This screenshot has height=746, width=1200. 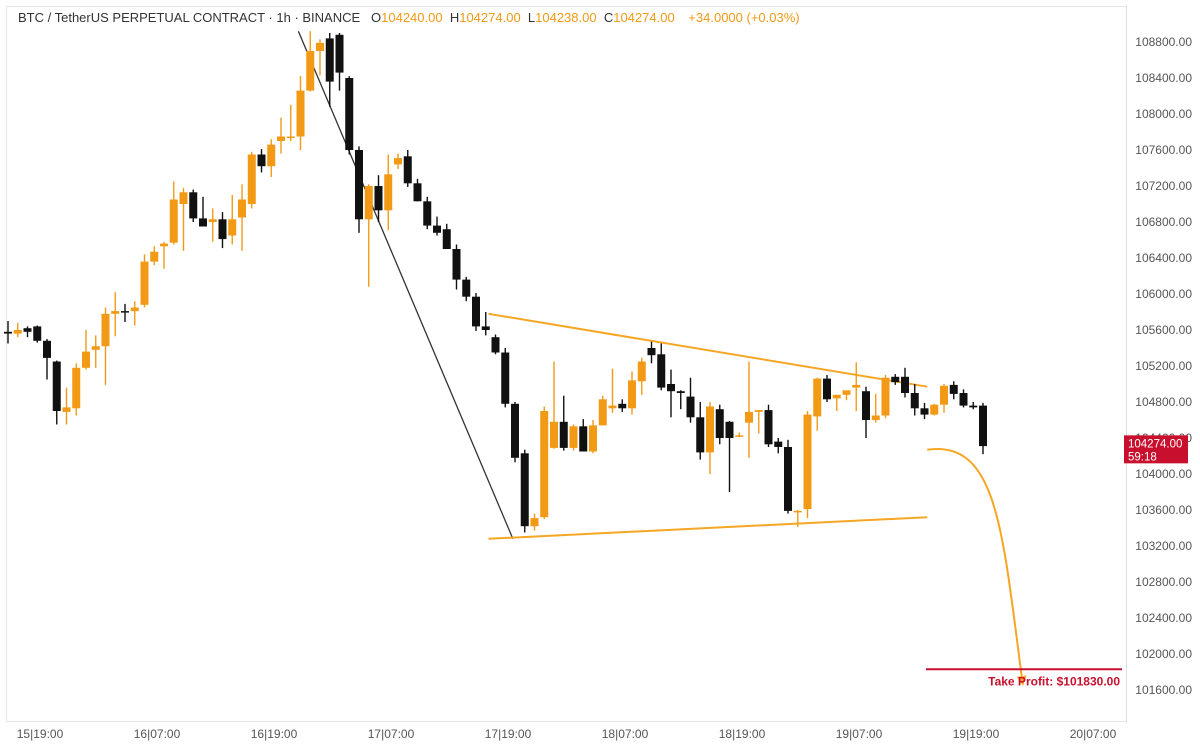 I want to click on y-tick-label: 102400.00, so click(x=1163, y=618).